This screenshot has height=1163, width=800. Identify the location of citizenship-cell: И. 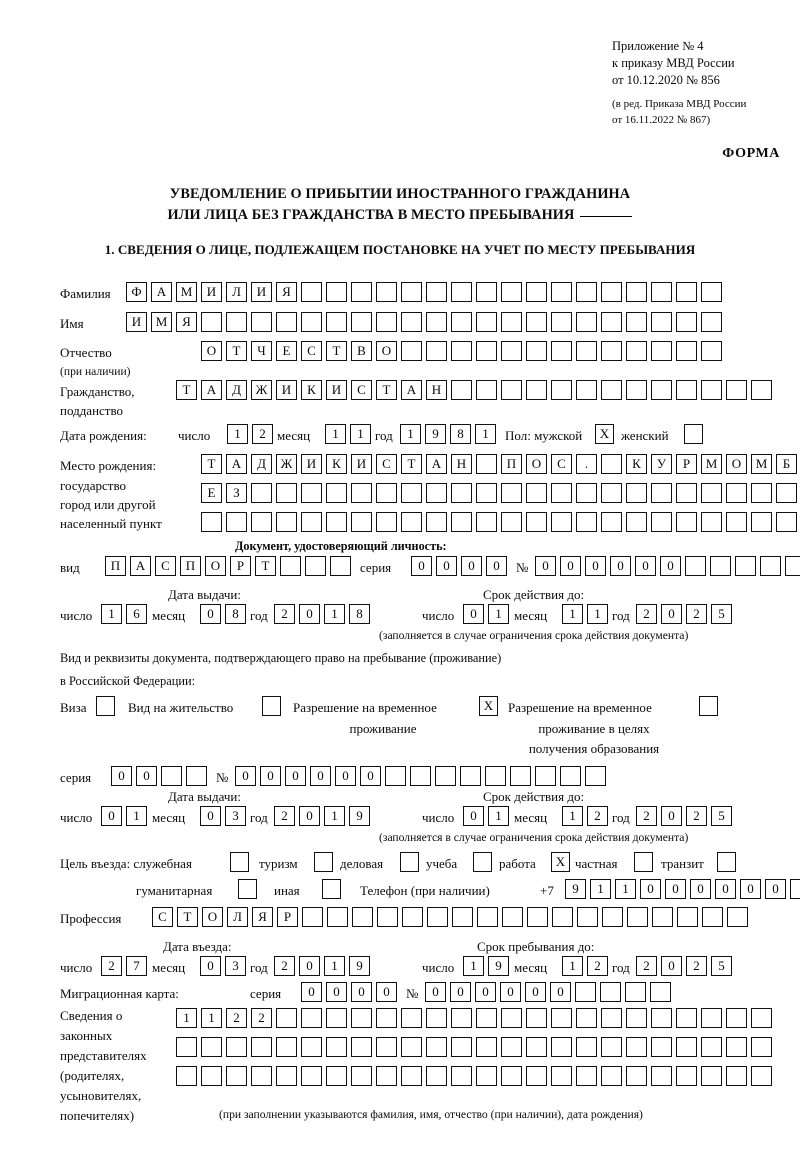
(286, 390).